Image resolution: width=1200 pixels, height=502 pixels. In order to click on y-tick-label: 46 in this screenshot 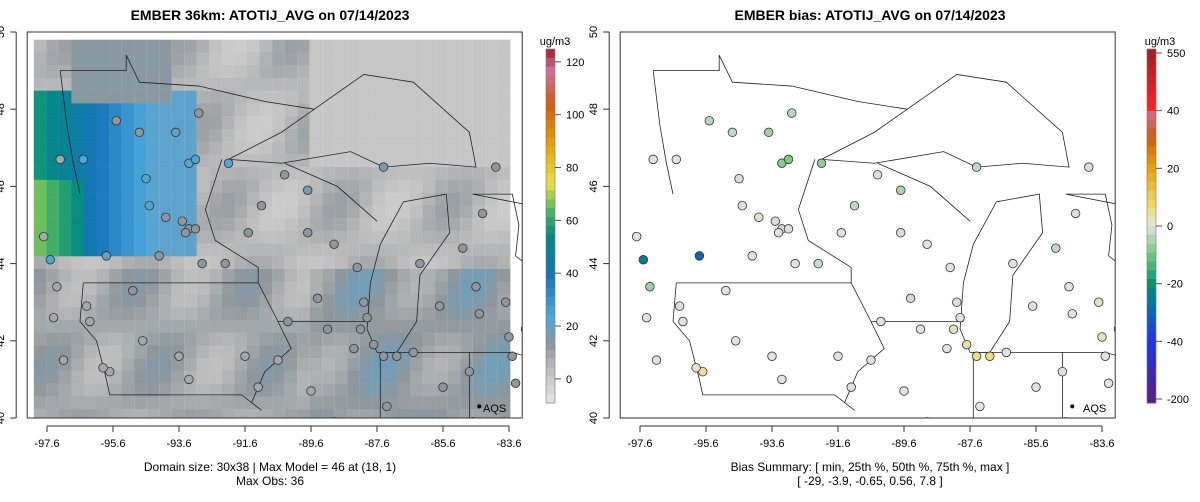, I will do `click(3, 186)`.